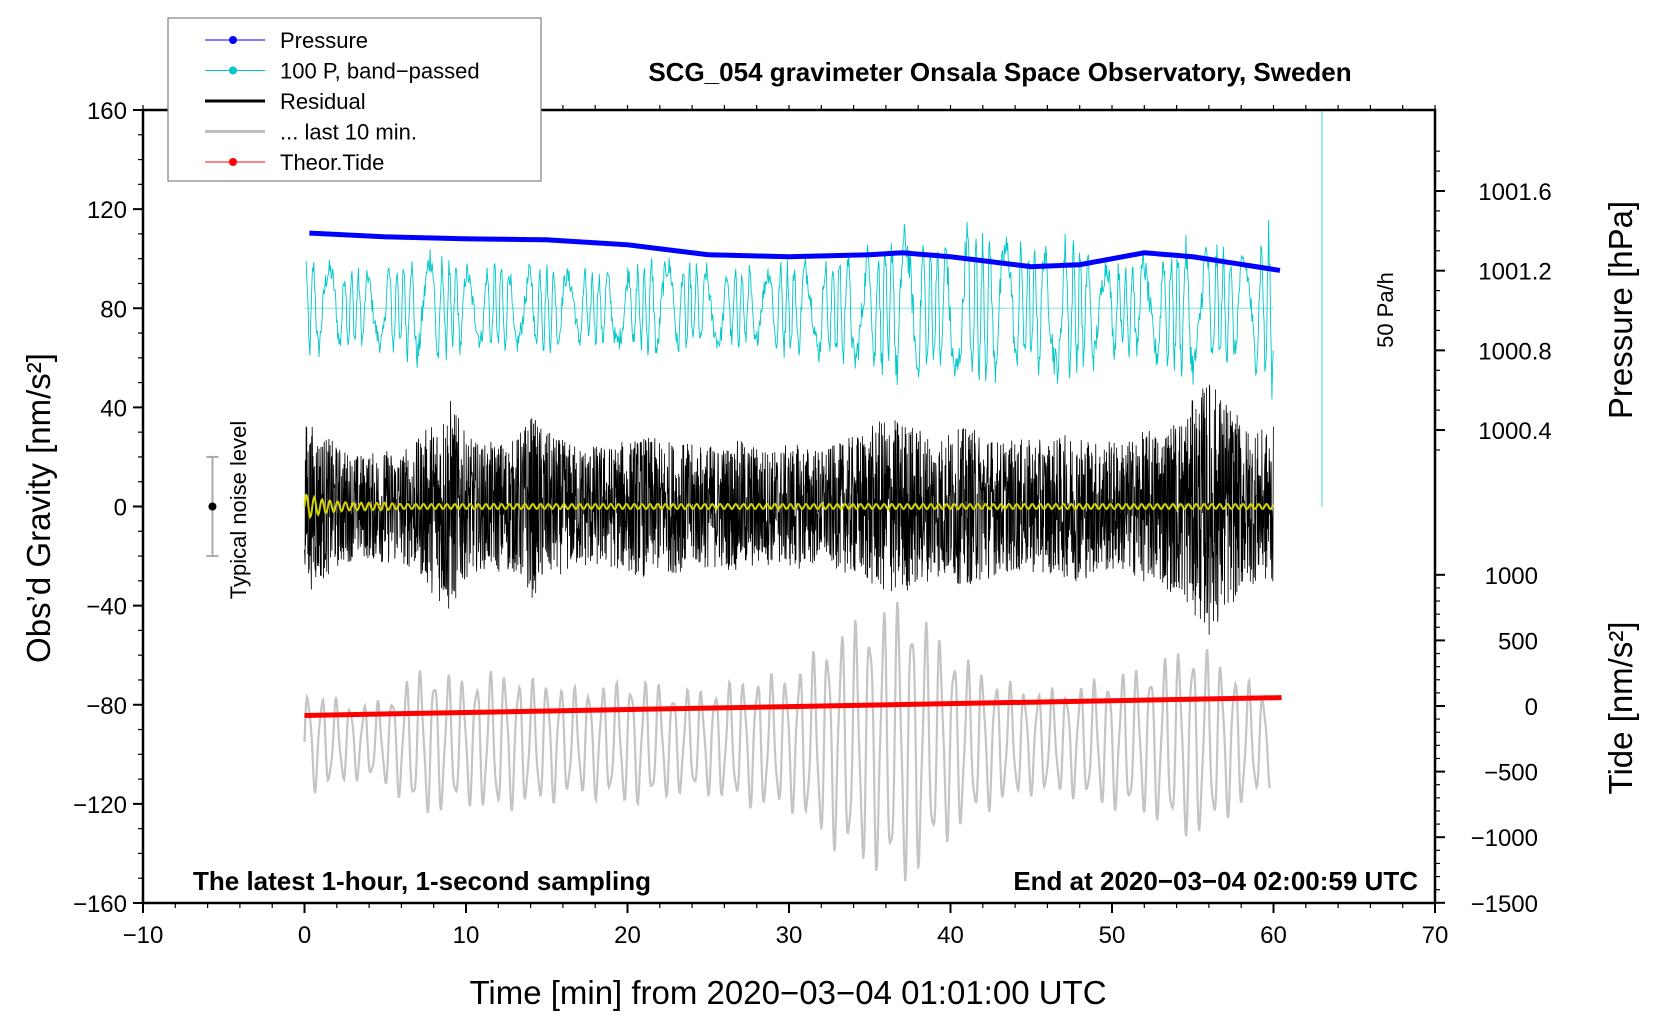 Image resolution: width=1660 pixels, height=1020 pixels. What do you see at coordinates (1514, 192) in the screenshot?
I see `pressure-tick-label: 1001.6` at bounding box center [1514, 192].